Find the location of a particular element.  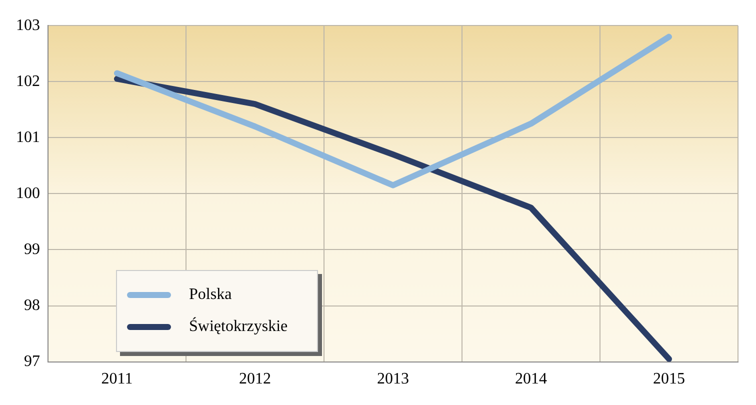

y-tick-label: 100 is located at coordinates (28, 193).